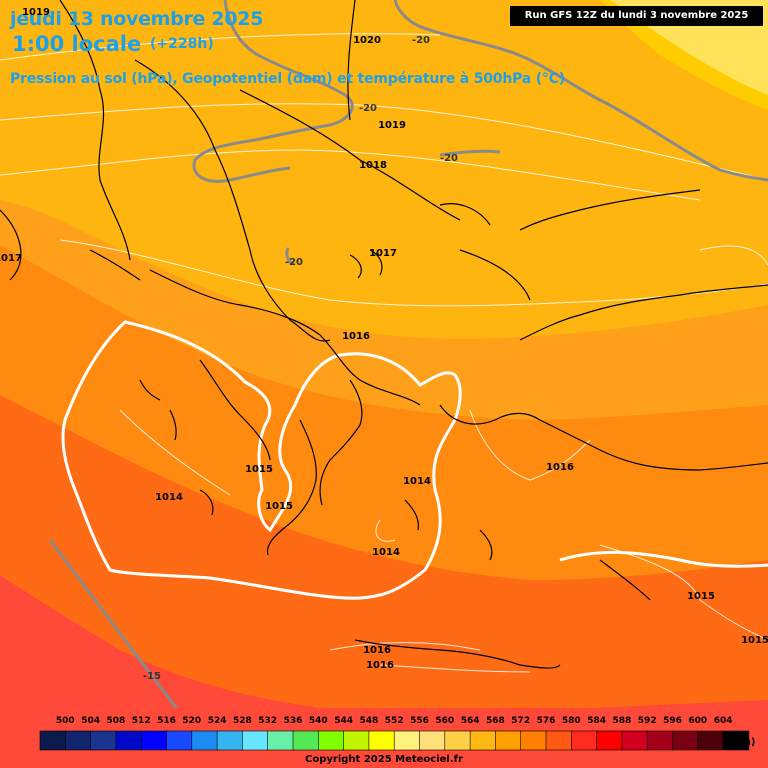 The height and width of the screenshot is (768, 768). I want to click on legend-tick-label: 604, so click(723, 721).